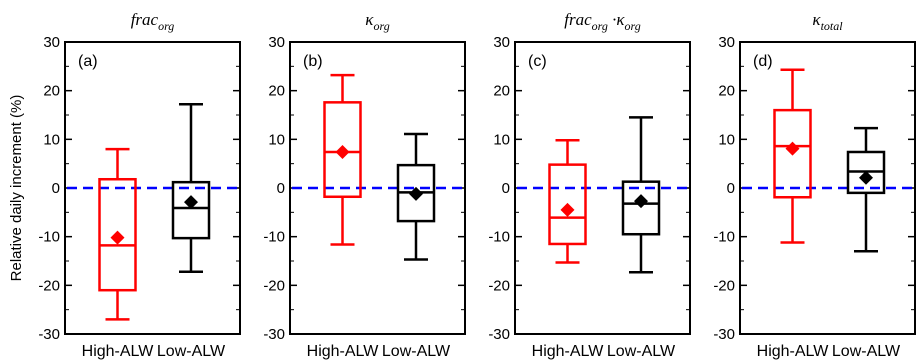 This screenshot has height=362, width=922. What do you see at coordinates (763, 61) in the screenshot?
I see `panel-tag: (d)` at bounding box center [763, 61].